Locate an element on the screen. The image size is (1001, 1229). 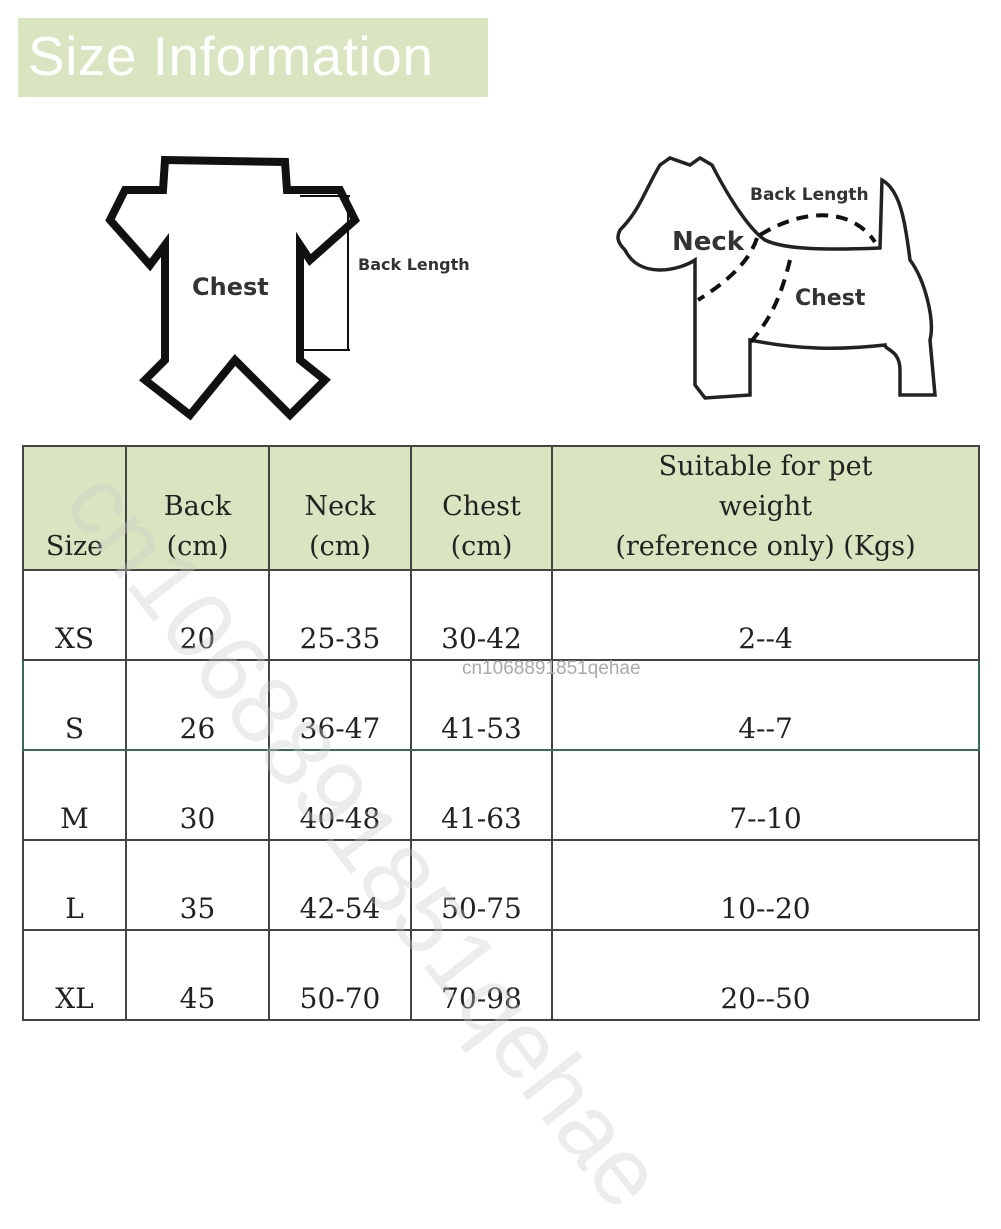
table-cell: 30-42 is located at coordinates (481, 615).